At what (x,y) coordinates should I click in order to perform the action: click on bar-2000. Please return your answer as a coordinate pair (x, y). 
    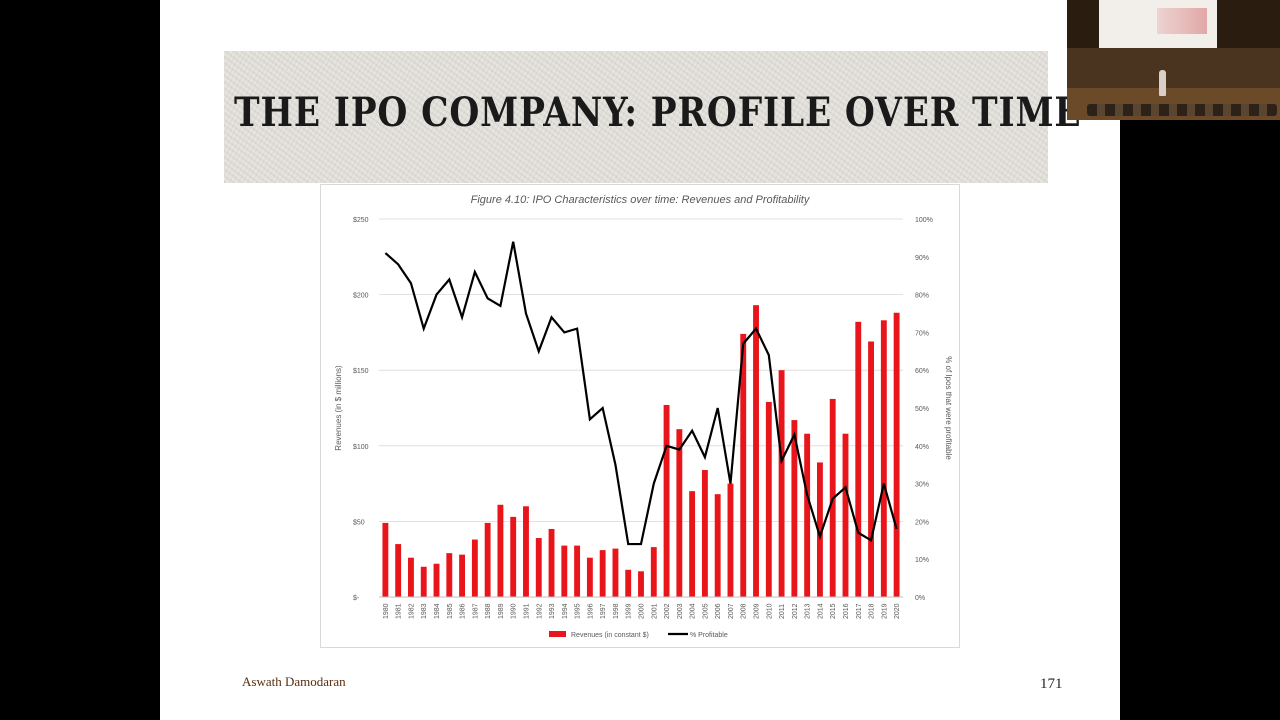
    Looking at the image, I should click on (641, 584).